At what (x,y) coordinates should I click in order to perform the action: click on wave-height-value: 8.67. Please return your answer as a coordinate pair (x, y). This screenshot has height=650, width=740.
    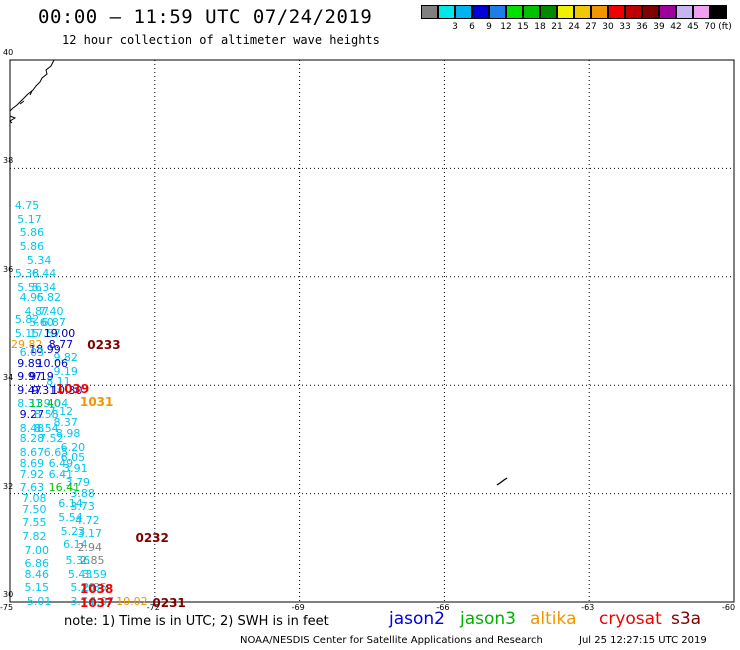
    Looking at the image, I should click on (32, 452).